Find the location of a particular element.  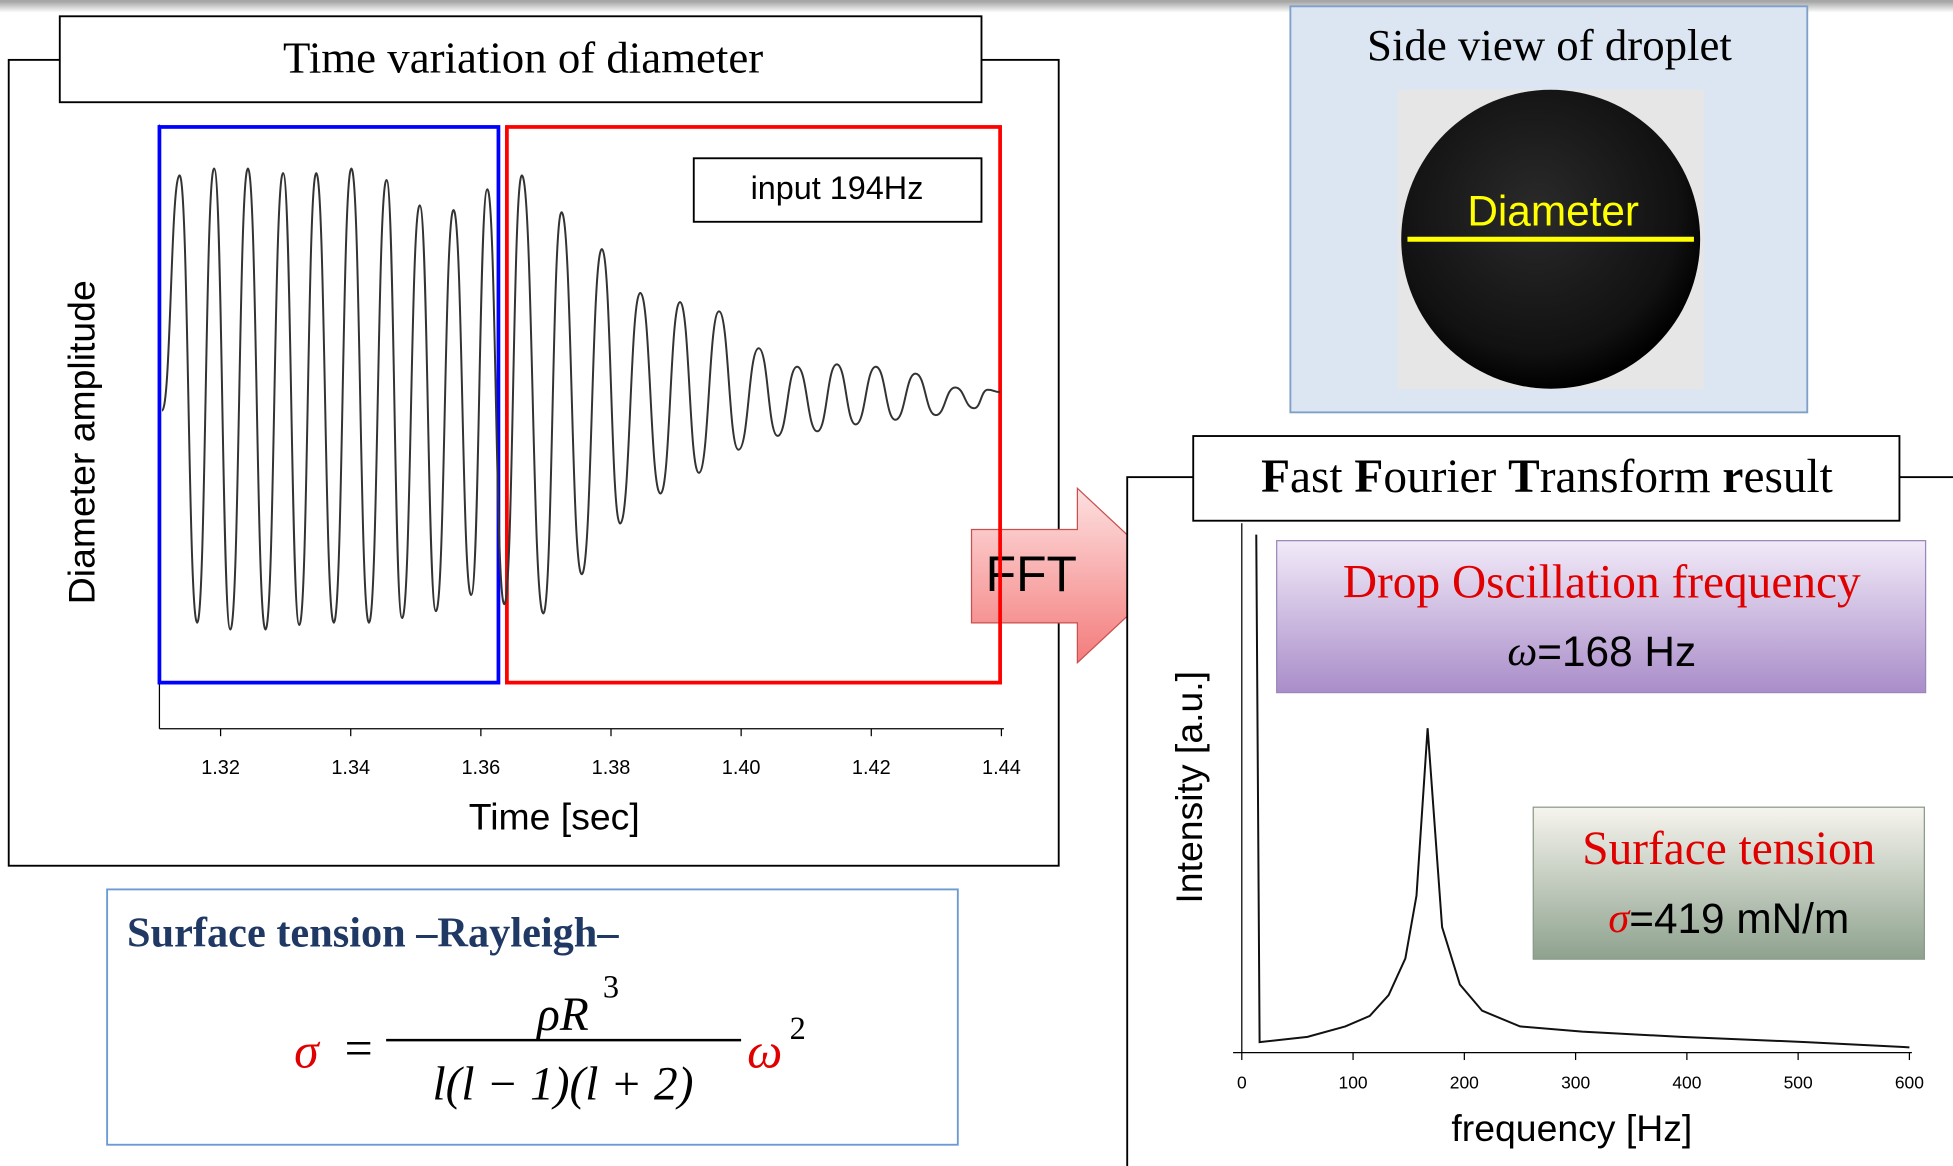

x-tick-label: 500 is located at coordinates (1798, 1082).